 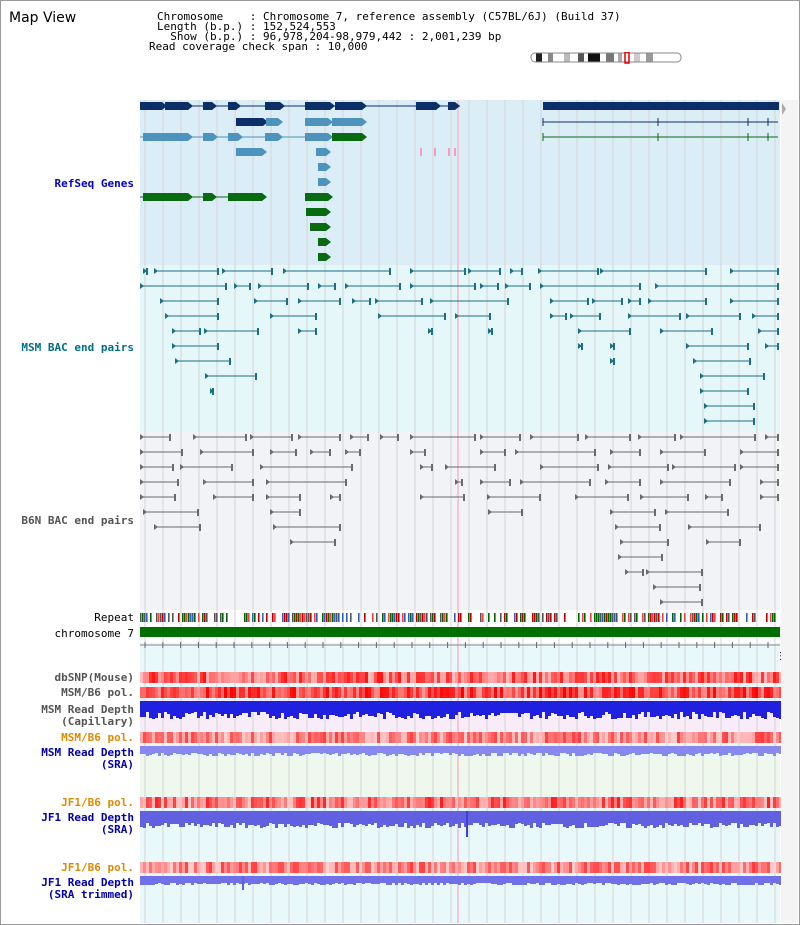 What do you see at coordinates (435, 152) in the screenshot?
I see `pink-feature` at bounding box center [435, 152].